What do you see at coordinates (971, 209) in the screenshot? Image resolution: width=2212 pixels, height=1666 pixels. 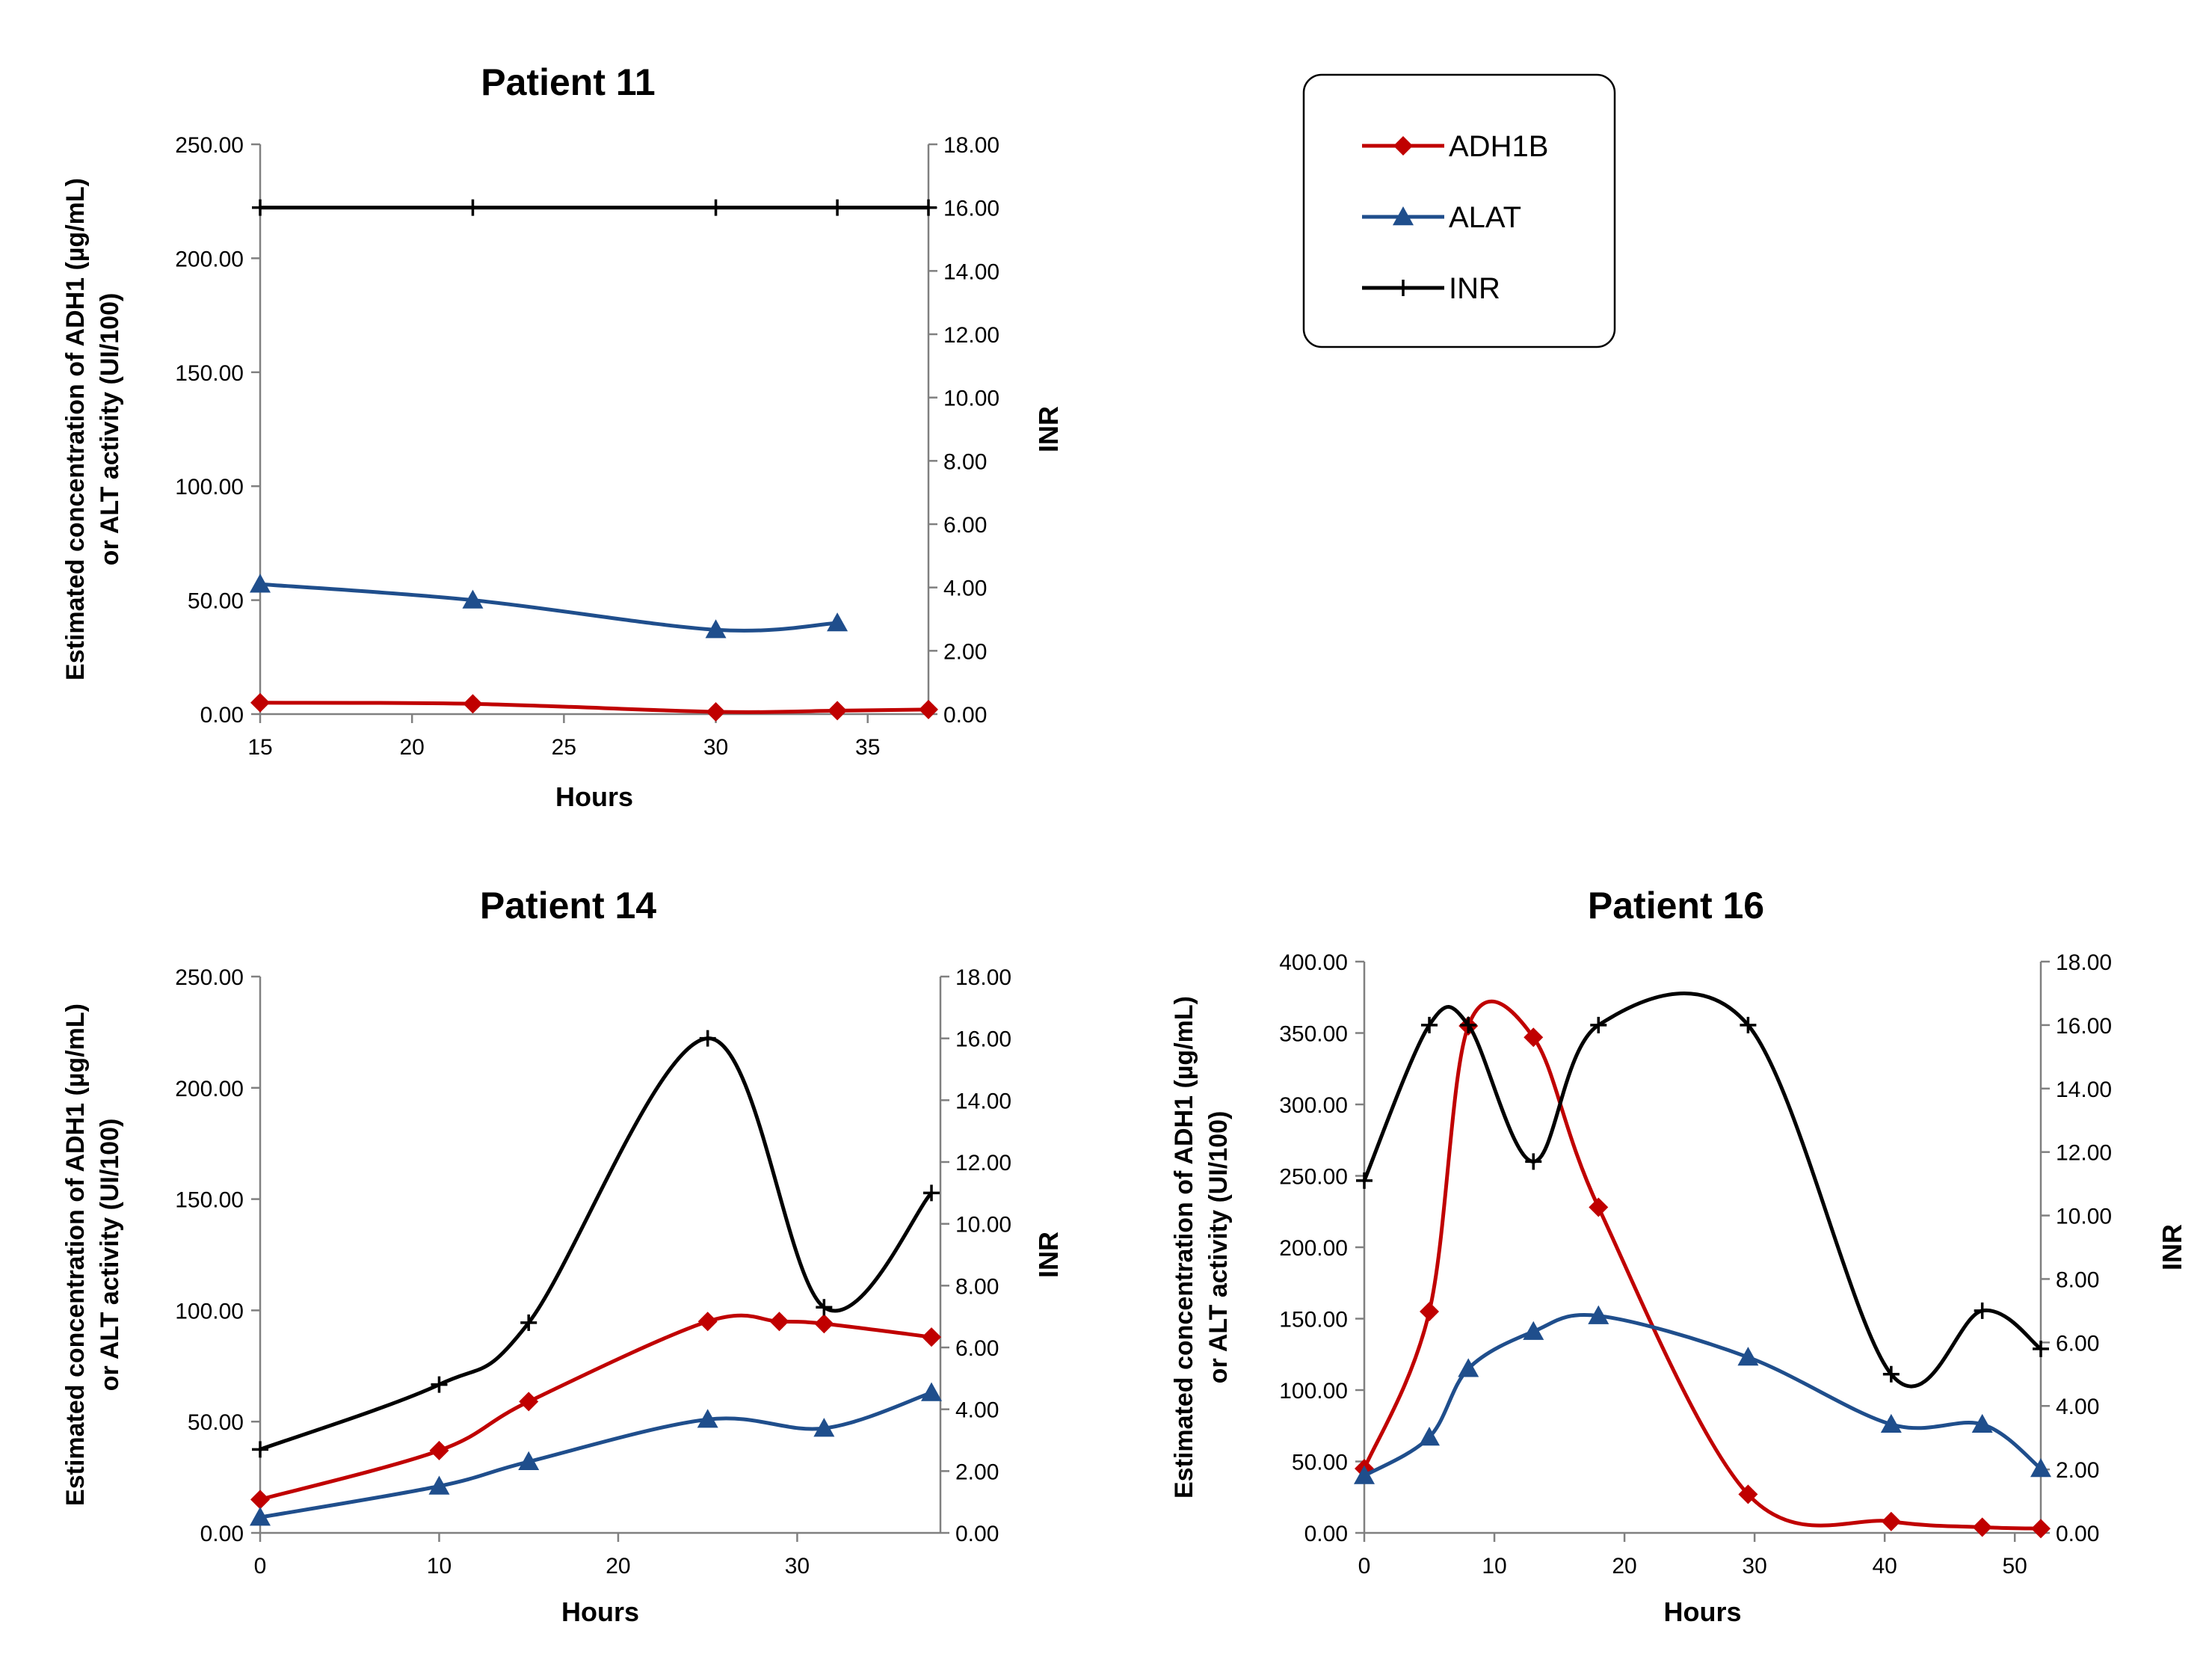 I see `y2-tick-label: 16.00` at bounding box center [971, 209].